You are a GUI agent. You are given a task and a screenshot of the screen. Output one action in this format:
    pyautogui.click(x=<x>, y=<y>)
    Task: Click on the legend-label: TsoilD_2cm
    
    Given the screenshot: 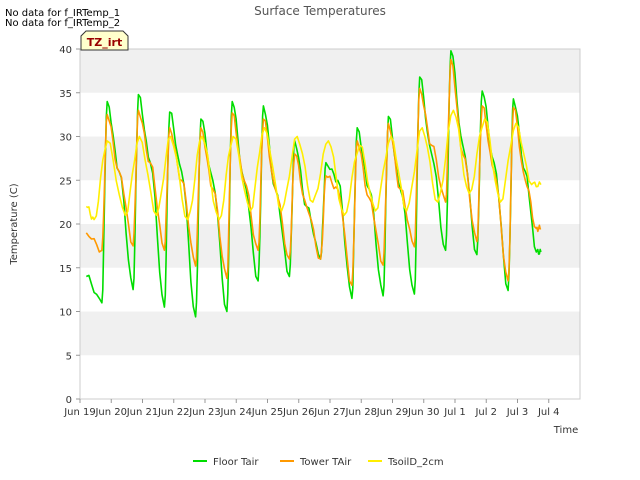 What is the action you would take?
    pyautogui.click(x=415, y=462)
    